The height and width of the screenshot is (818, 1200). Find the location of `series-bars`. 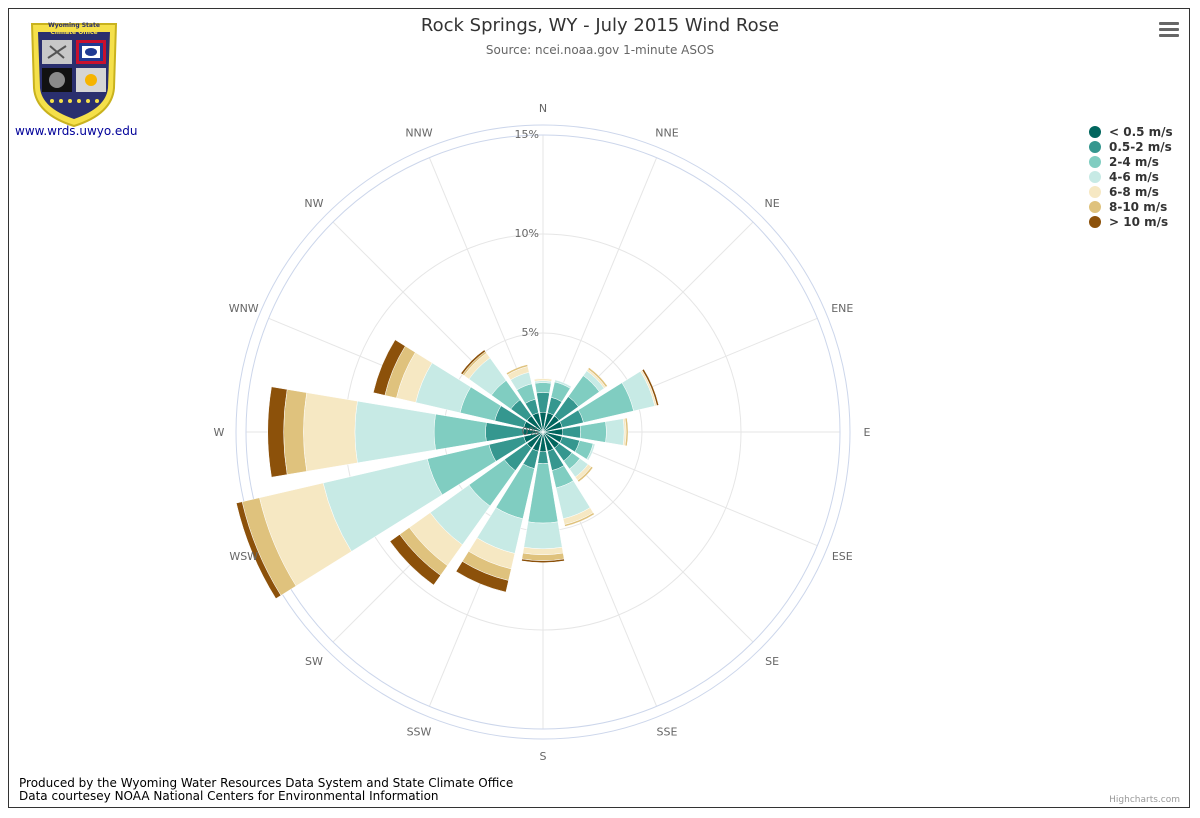

series-bars is located at coordinates (448, 469).